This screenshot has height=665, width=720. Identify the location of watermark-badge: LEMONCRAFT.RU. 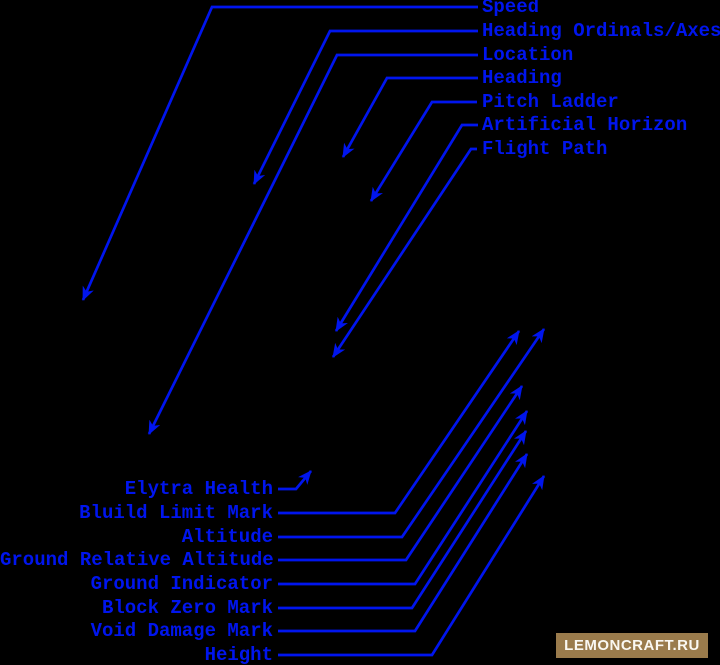
(632, 645).